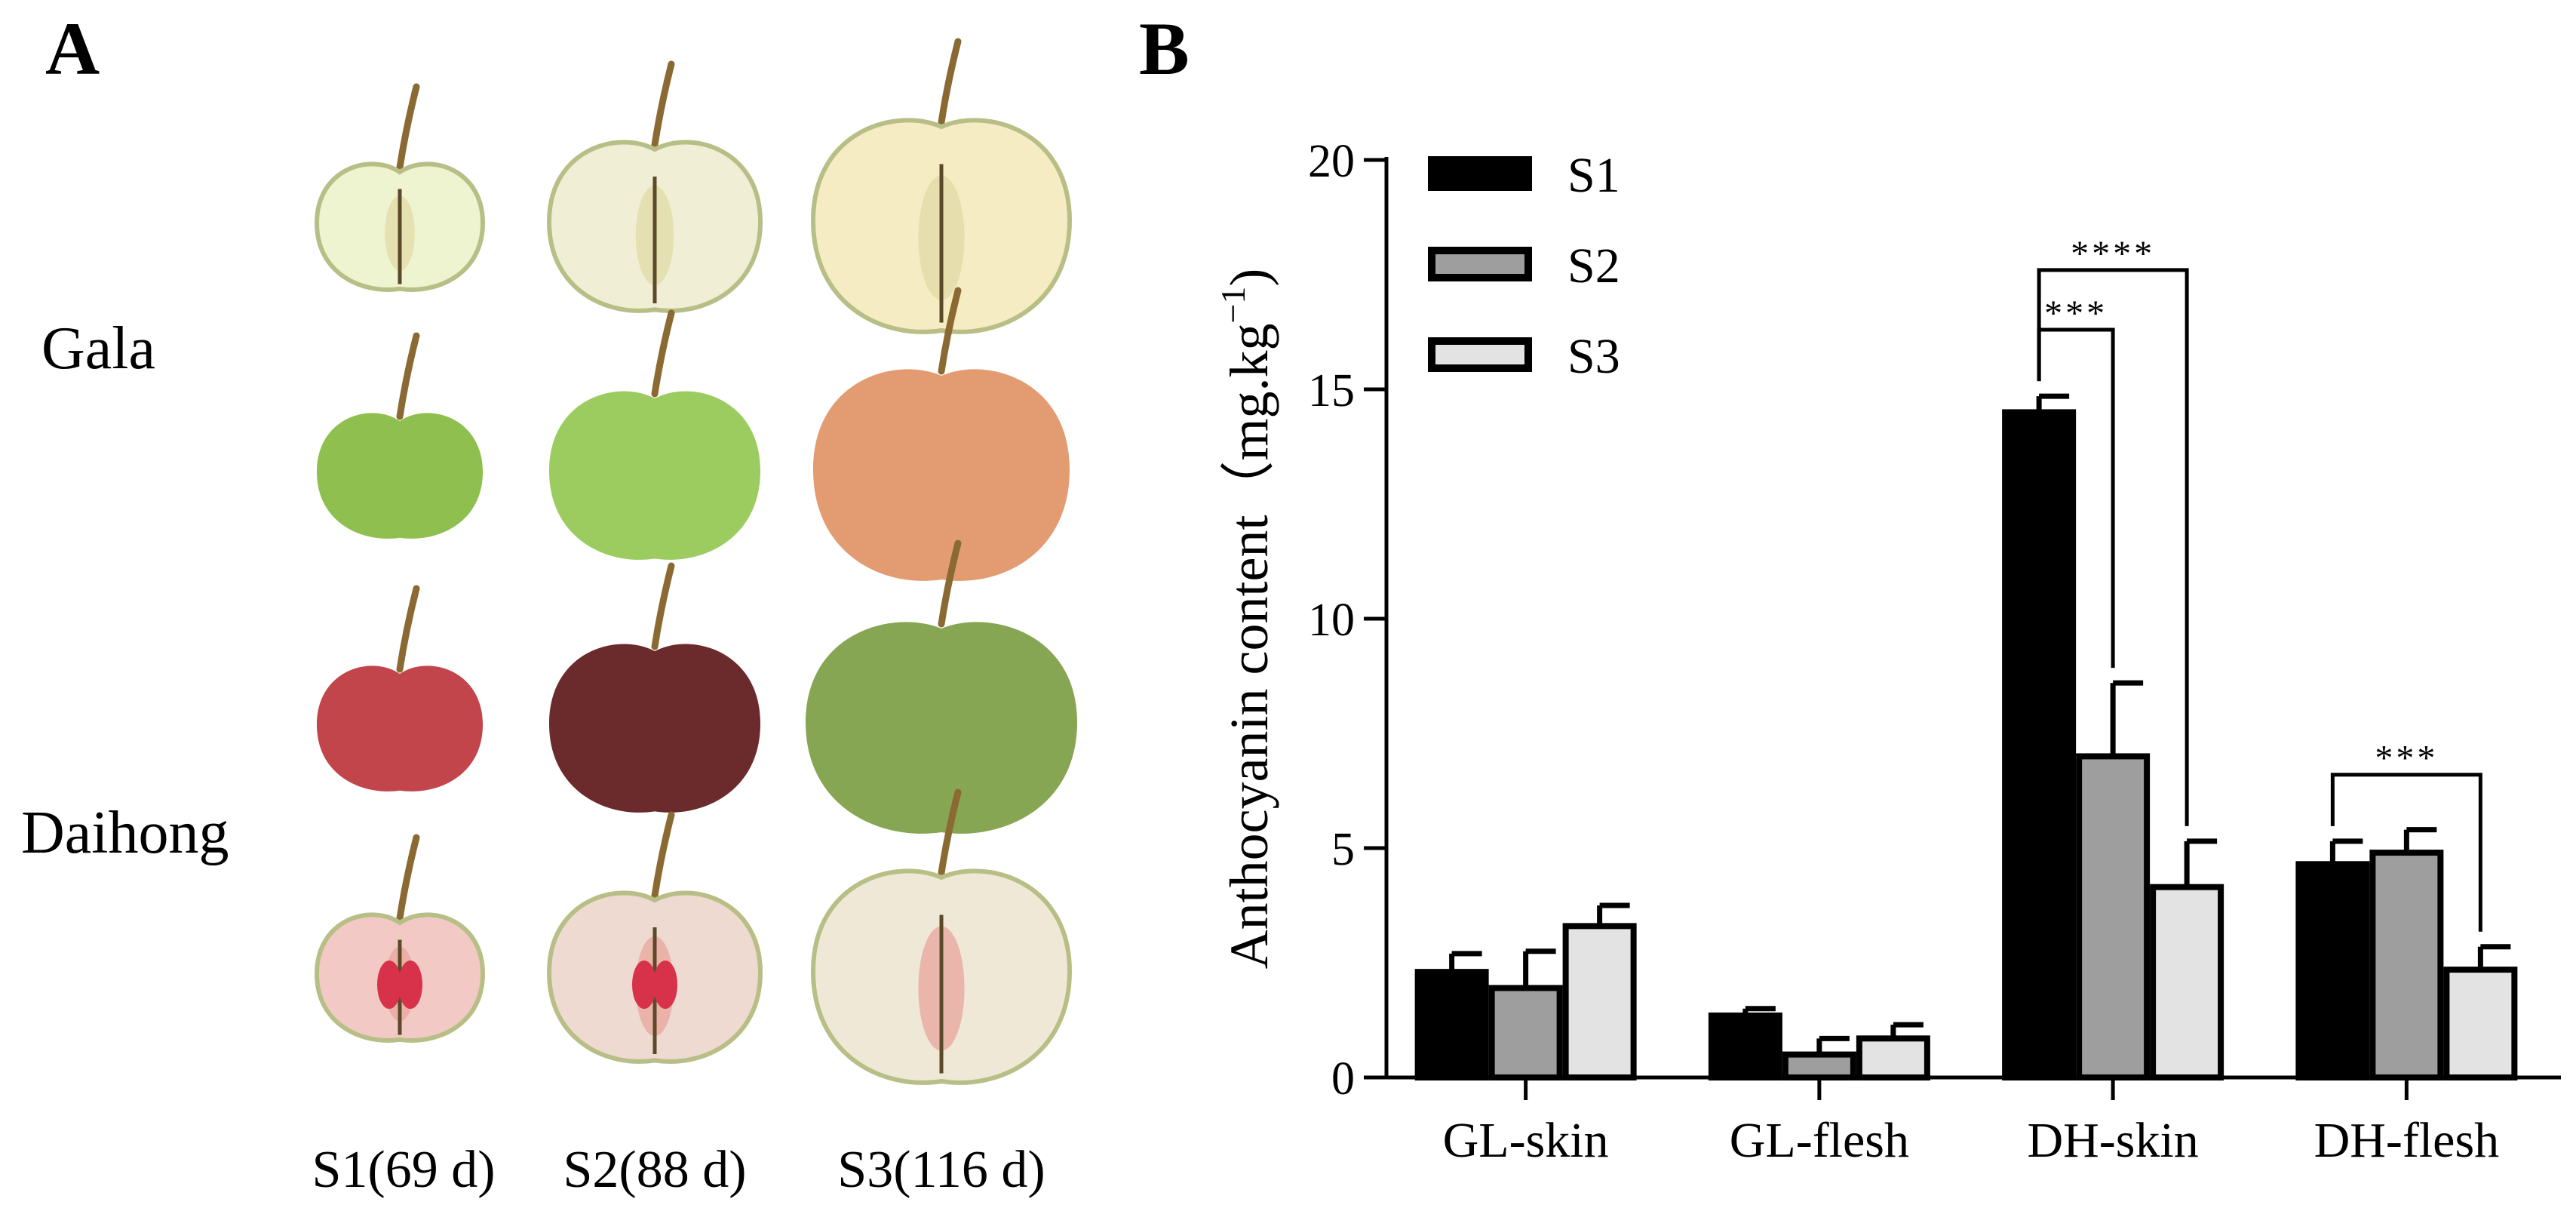 Image resolution: width=2576 pixels, height=1208 pixels. Describe the element at coordinates (1331, 620) in the screenshot. I see `y-tick-label: 10` at that location.